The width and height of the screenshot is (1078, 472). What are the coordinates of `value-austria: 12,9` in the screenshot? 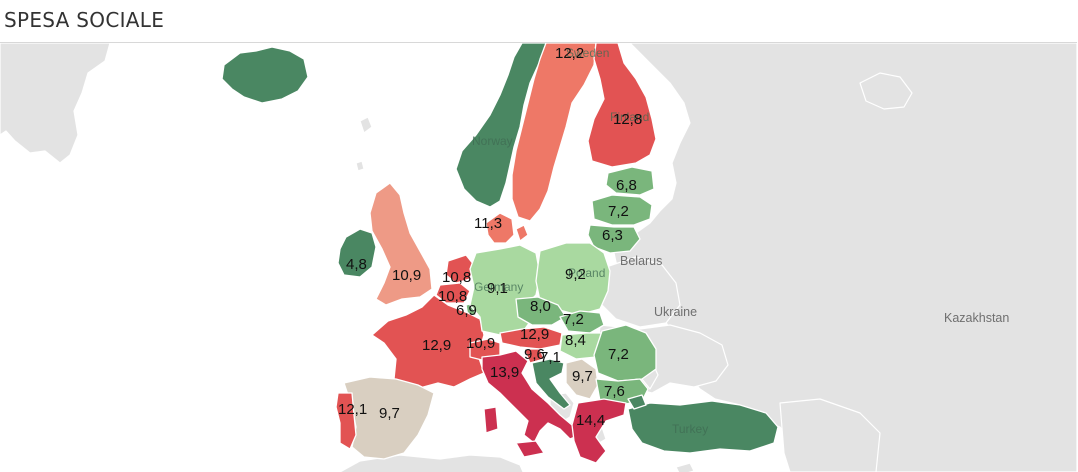 It's located at (534, 334).